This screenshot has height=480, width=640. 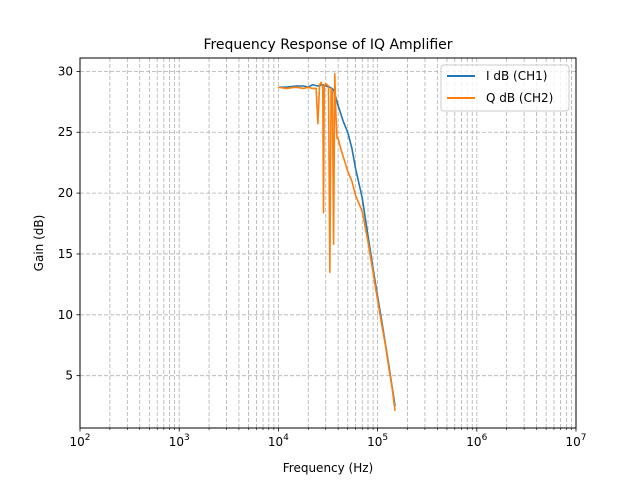 What do you see at coordinates (516, 76) in the screenshot?
I see `legend-label-ch1: I dB (CH1)` at bounding box center [516, 76].